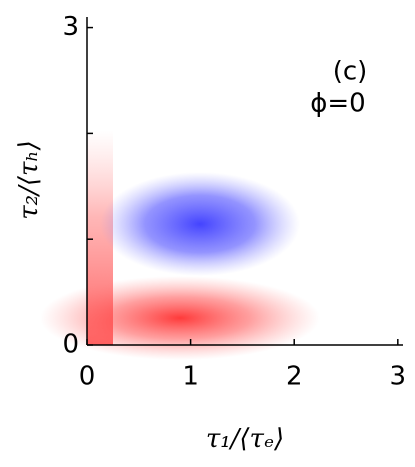 Image resolution: width=415 pixels, height=467 pixels. I want to click on annotation: ϕ=0, so click(337, 104).